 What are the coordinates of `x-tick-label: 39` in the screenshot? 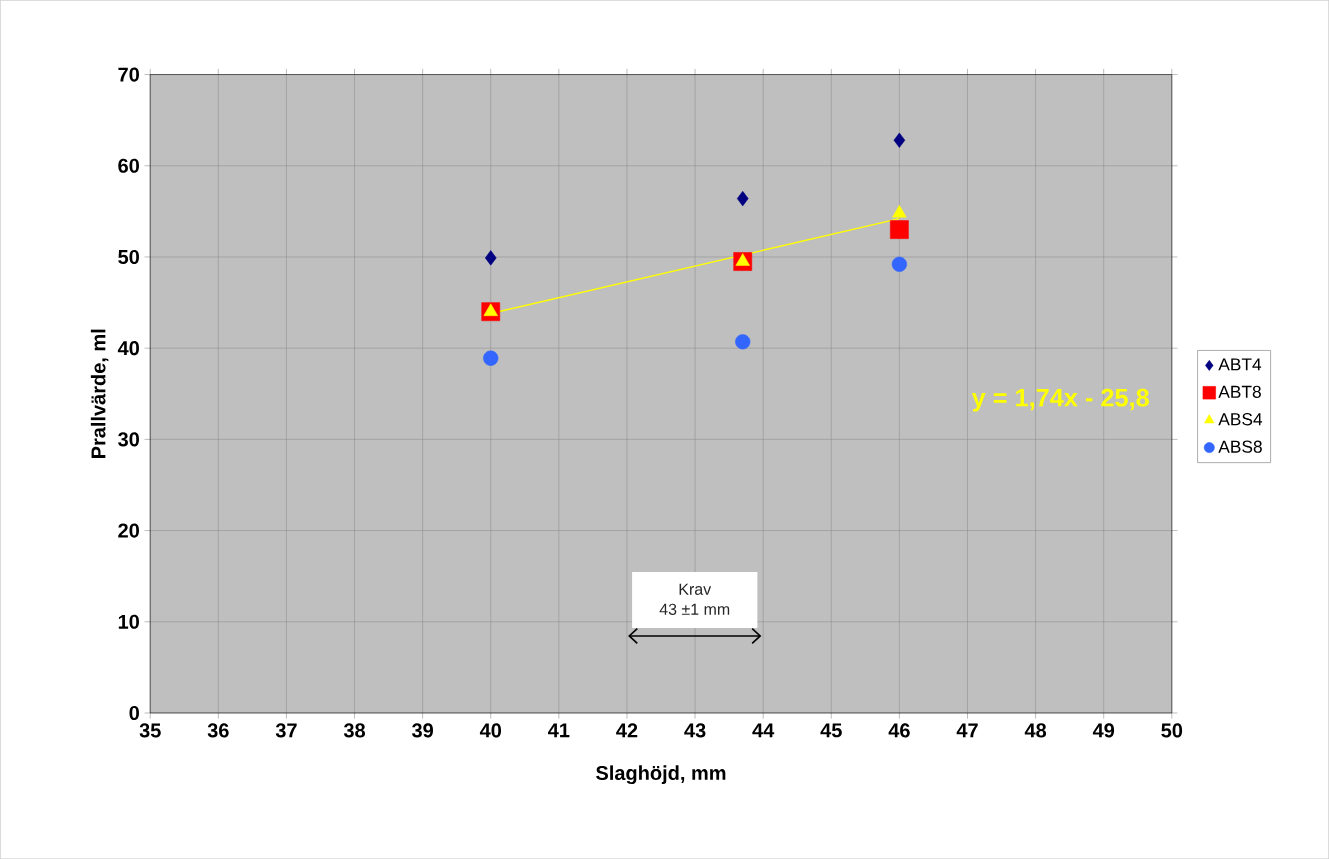 It's located at (422, 730).